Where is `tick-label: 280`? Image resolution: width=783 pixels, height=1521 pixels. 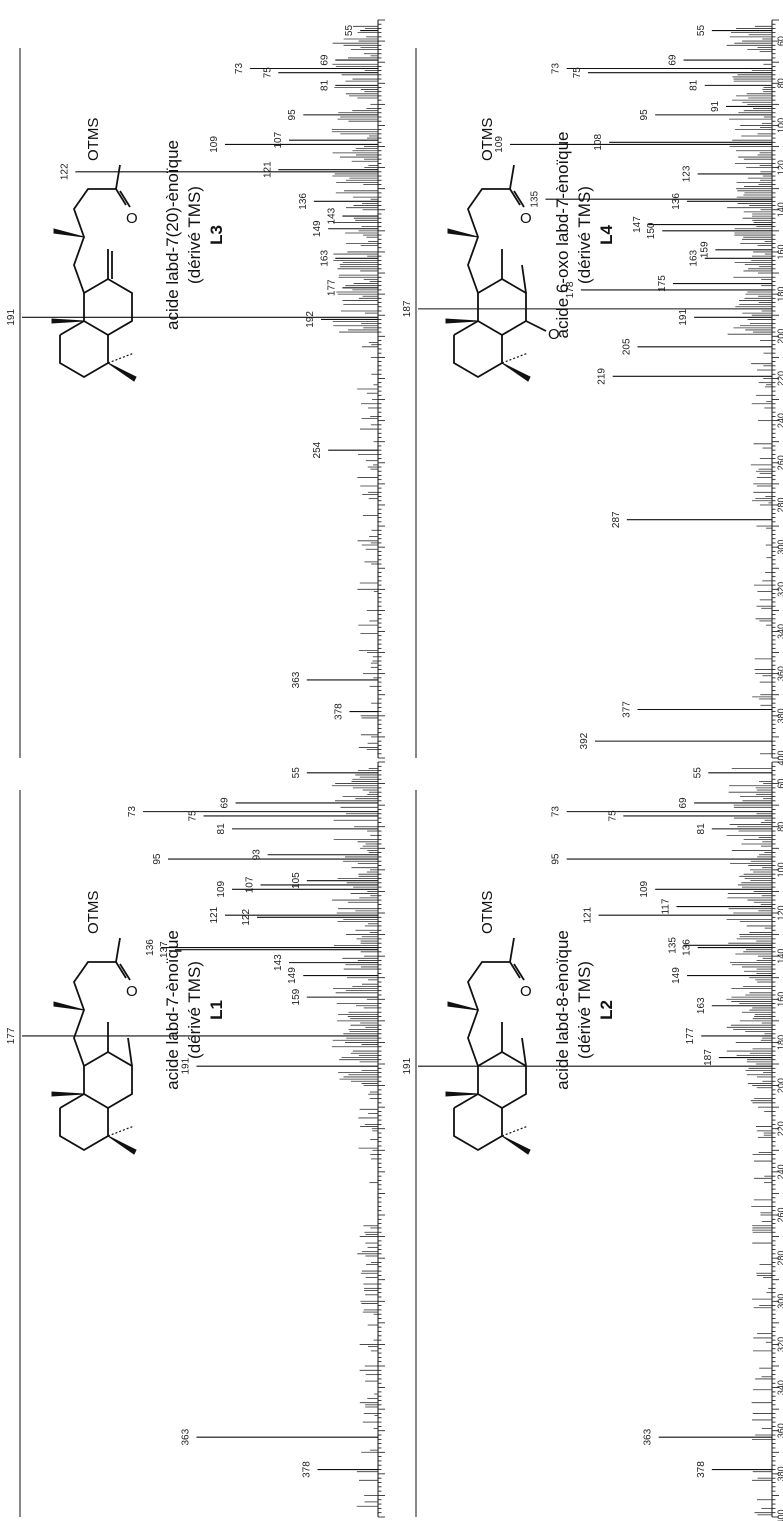
tick-label: 280 is located at coordinates (779, 1258).